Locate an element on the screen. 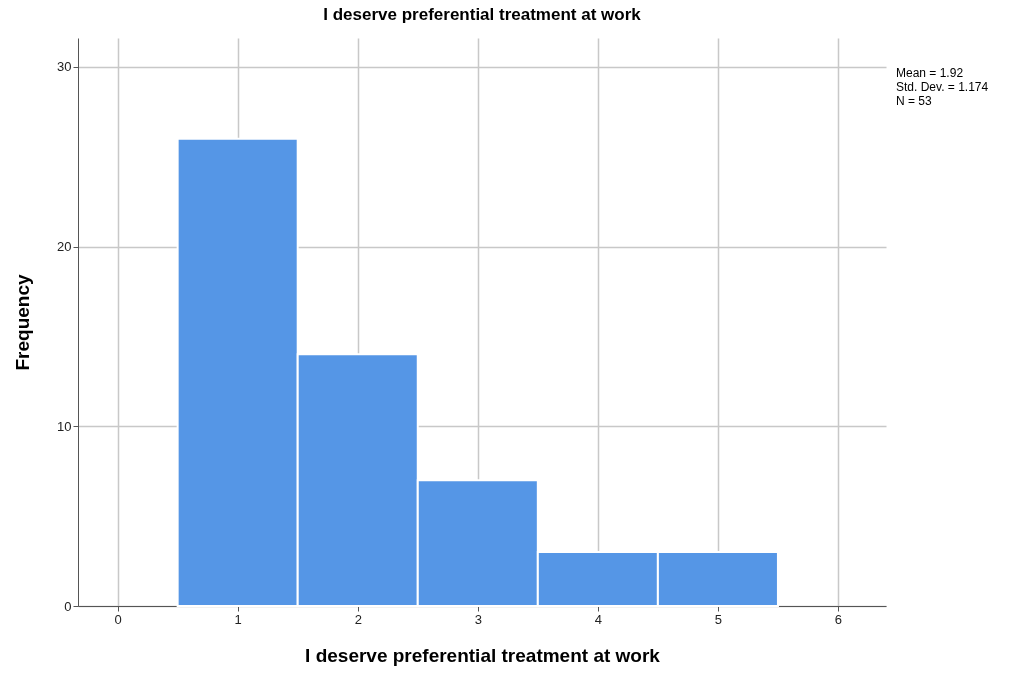 The height and width of the screenshot is (680, 1019). x-tick-label: 4 is located at coordinates (598, 619).